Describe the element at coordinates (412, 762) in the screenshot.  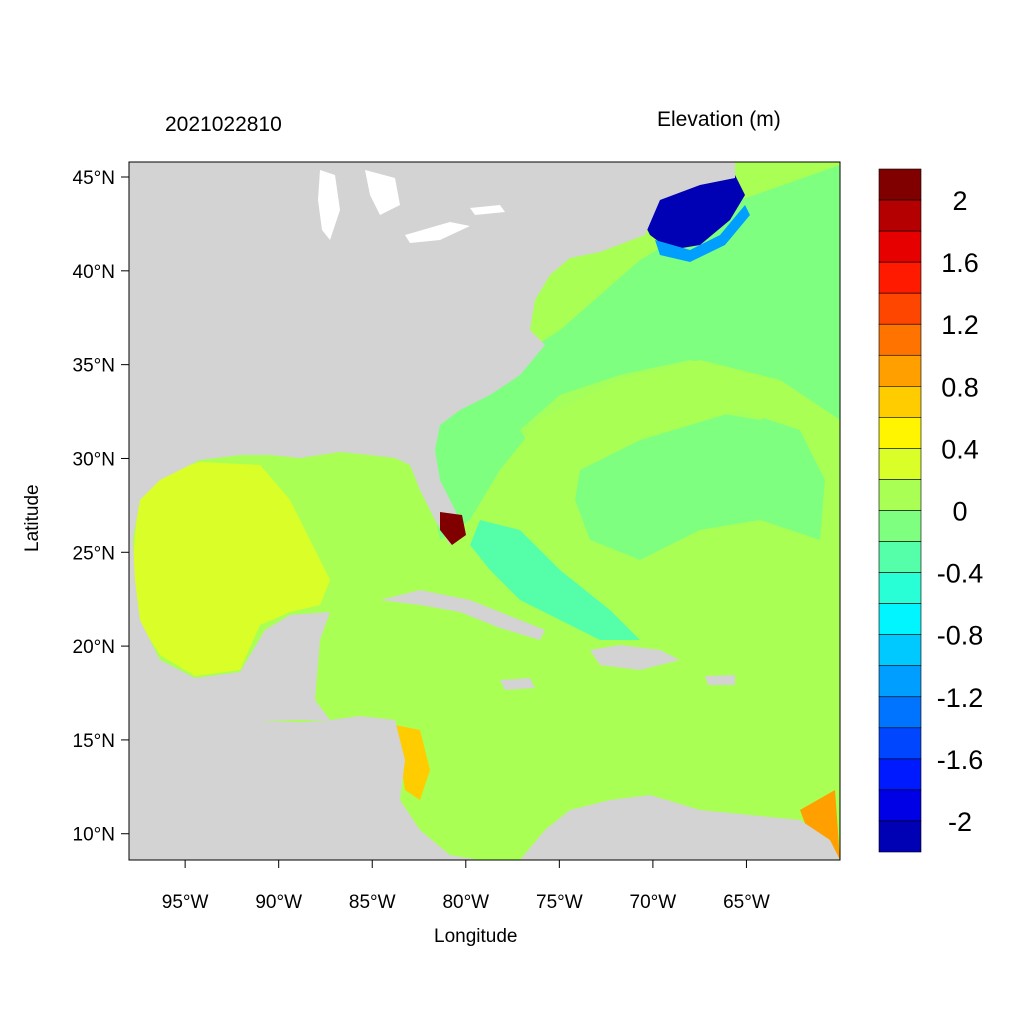
I see `central-america-high-region` at that location.